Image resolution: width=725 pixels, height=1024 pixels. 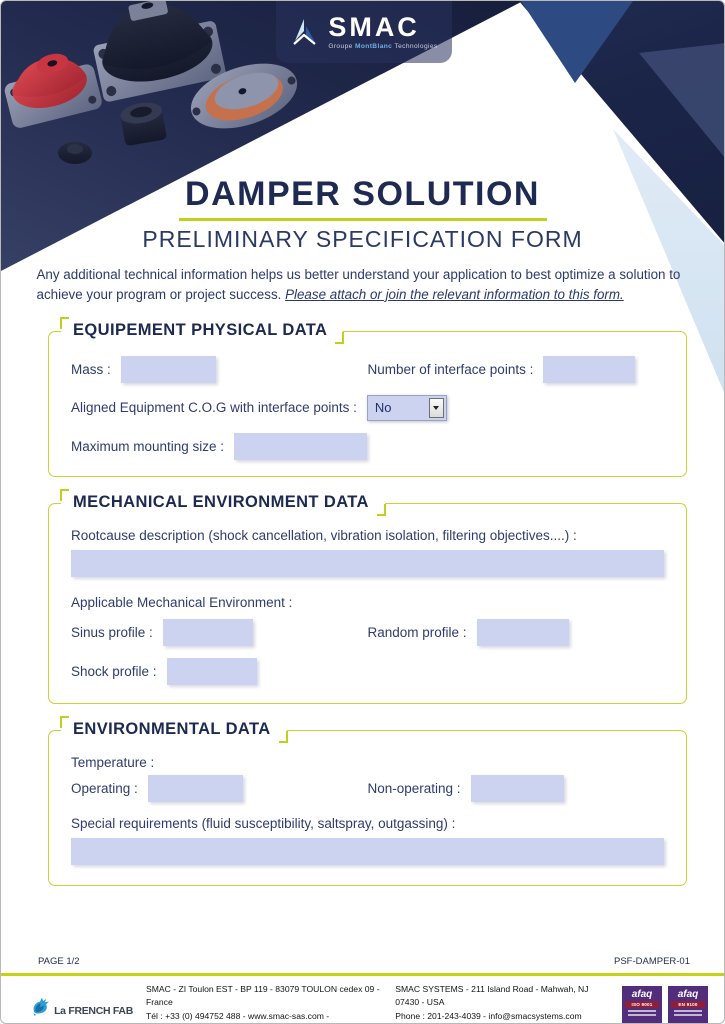 What do you see at coordinates (211, 671) in the screenshot?
I see `shock-profile-input` at bounding box center [211, 671].